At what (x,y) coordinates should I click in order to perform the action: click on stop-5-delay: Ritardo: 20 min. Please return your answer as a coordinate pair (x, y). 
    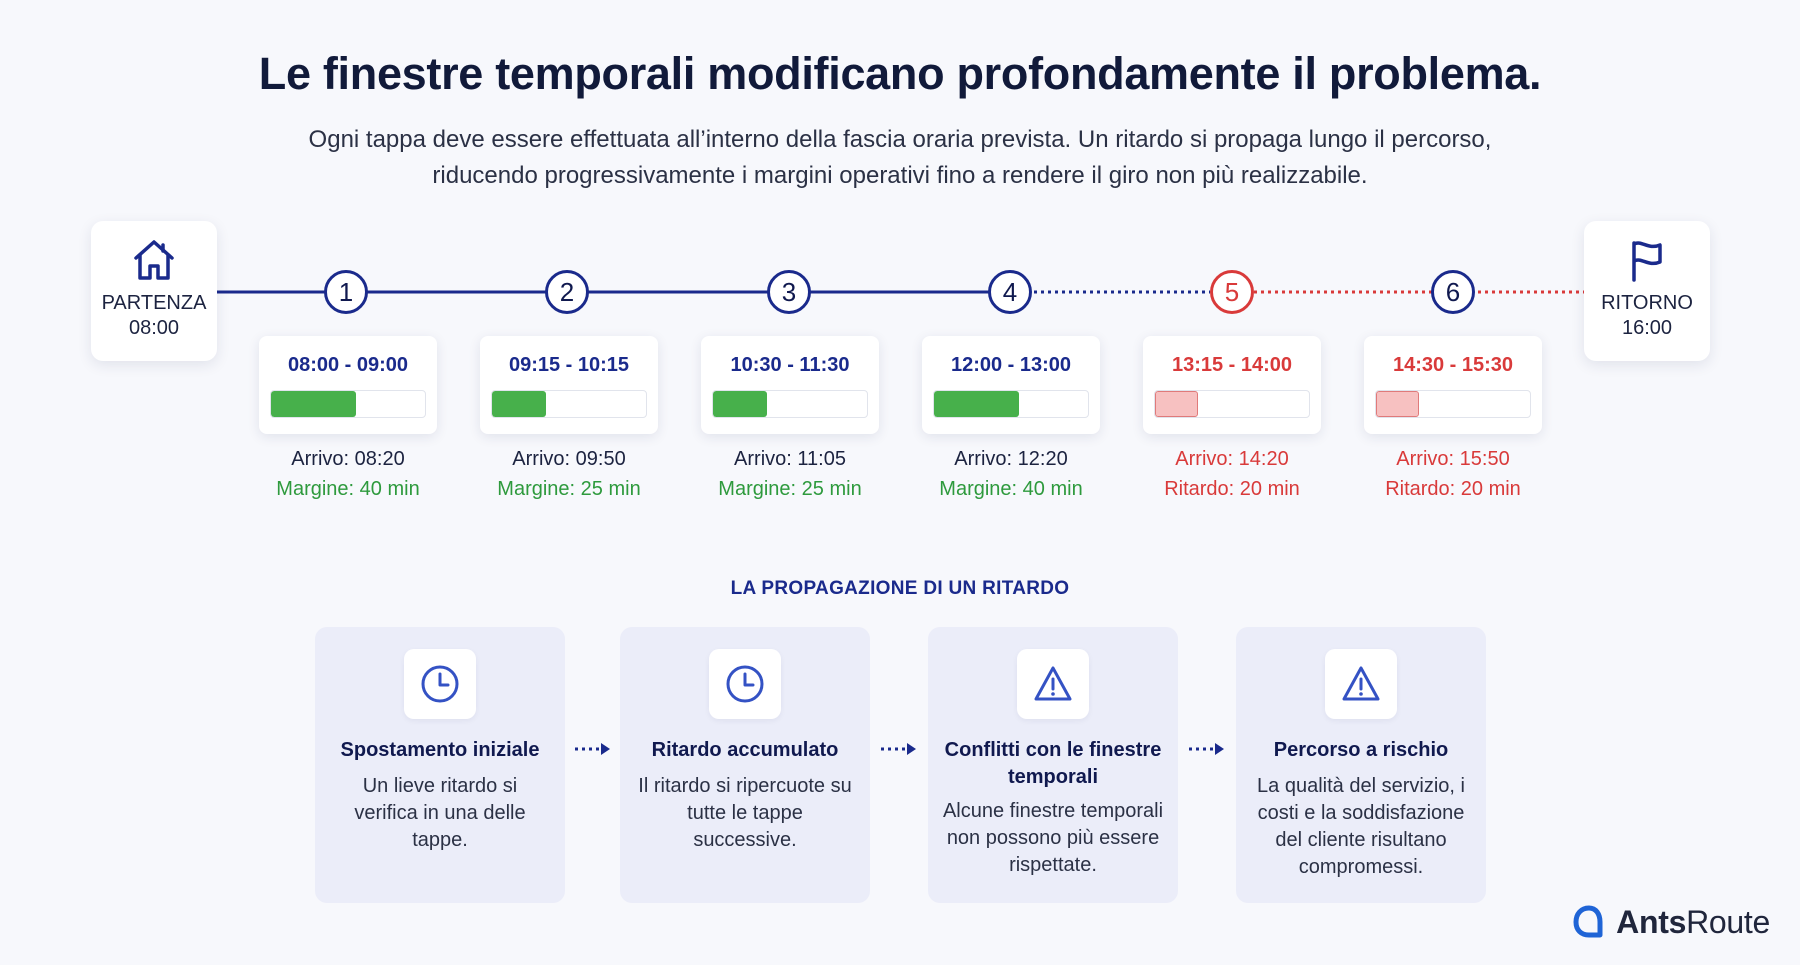
    Looking at the image, I should click on (1232, 489).